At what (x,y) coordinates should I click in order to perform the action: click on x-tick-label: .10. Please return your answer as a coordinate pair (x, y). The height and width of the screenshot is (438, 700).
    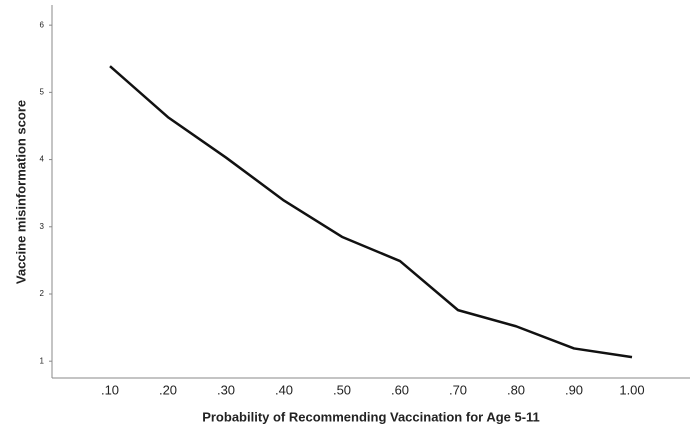
    Looking at the image, I should click on (110, 389).